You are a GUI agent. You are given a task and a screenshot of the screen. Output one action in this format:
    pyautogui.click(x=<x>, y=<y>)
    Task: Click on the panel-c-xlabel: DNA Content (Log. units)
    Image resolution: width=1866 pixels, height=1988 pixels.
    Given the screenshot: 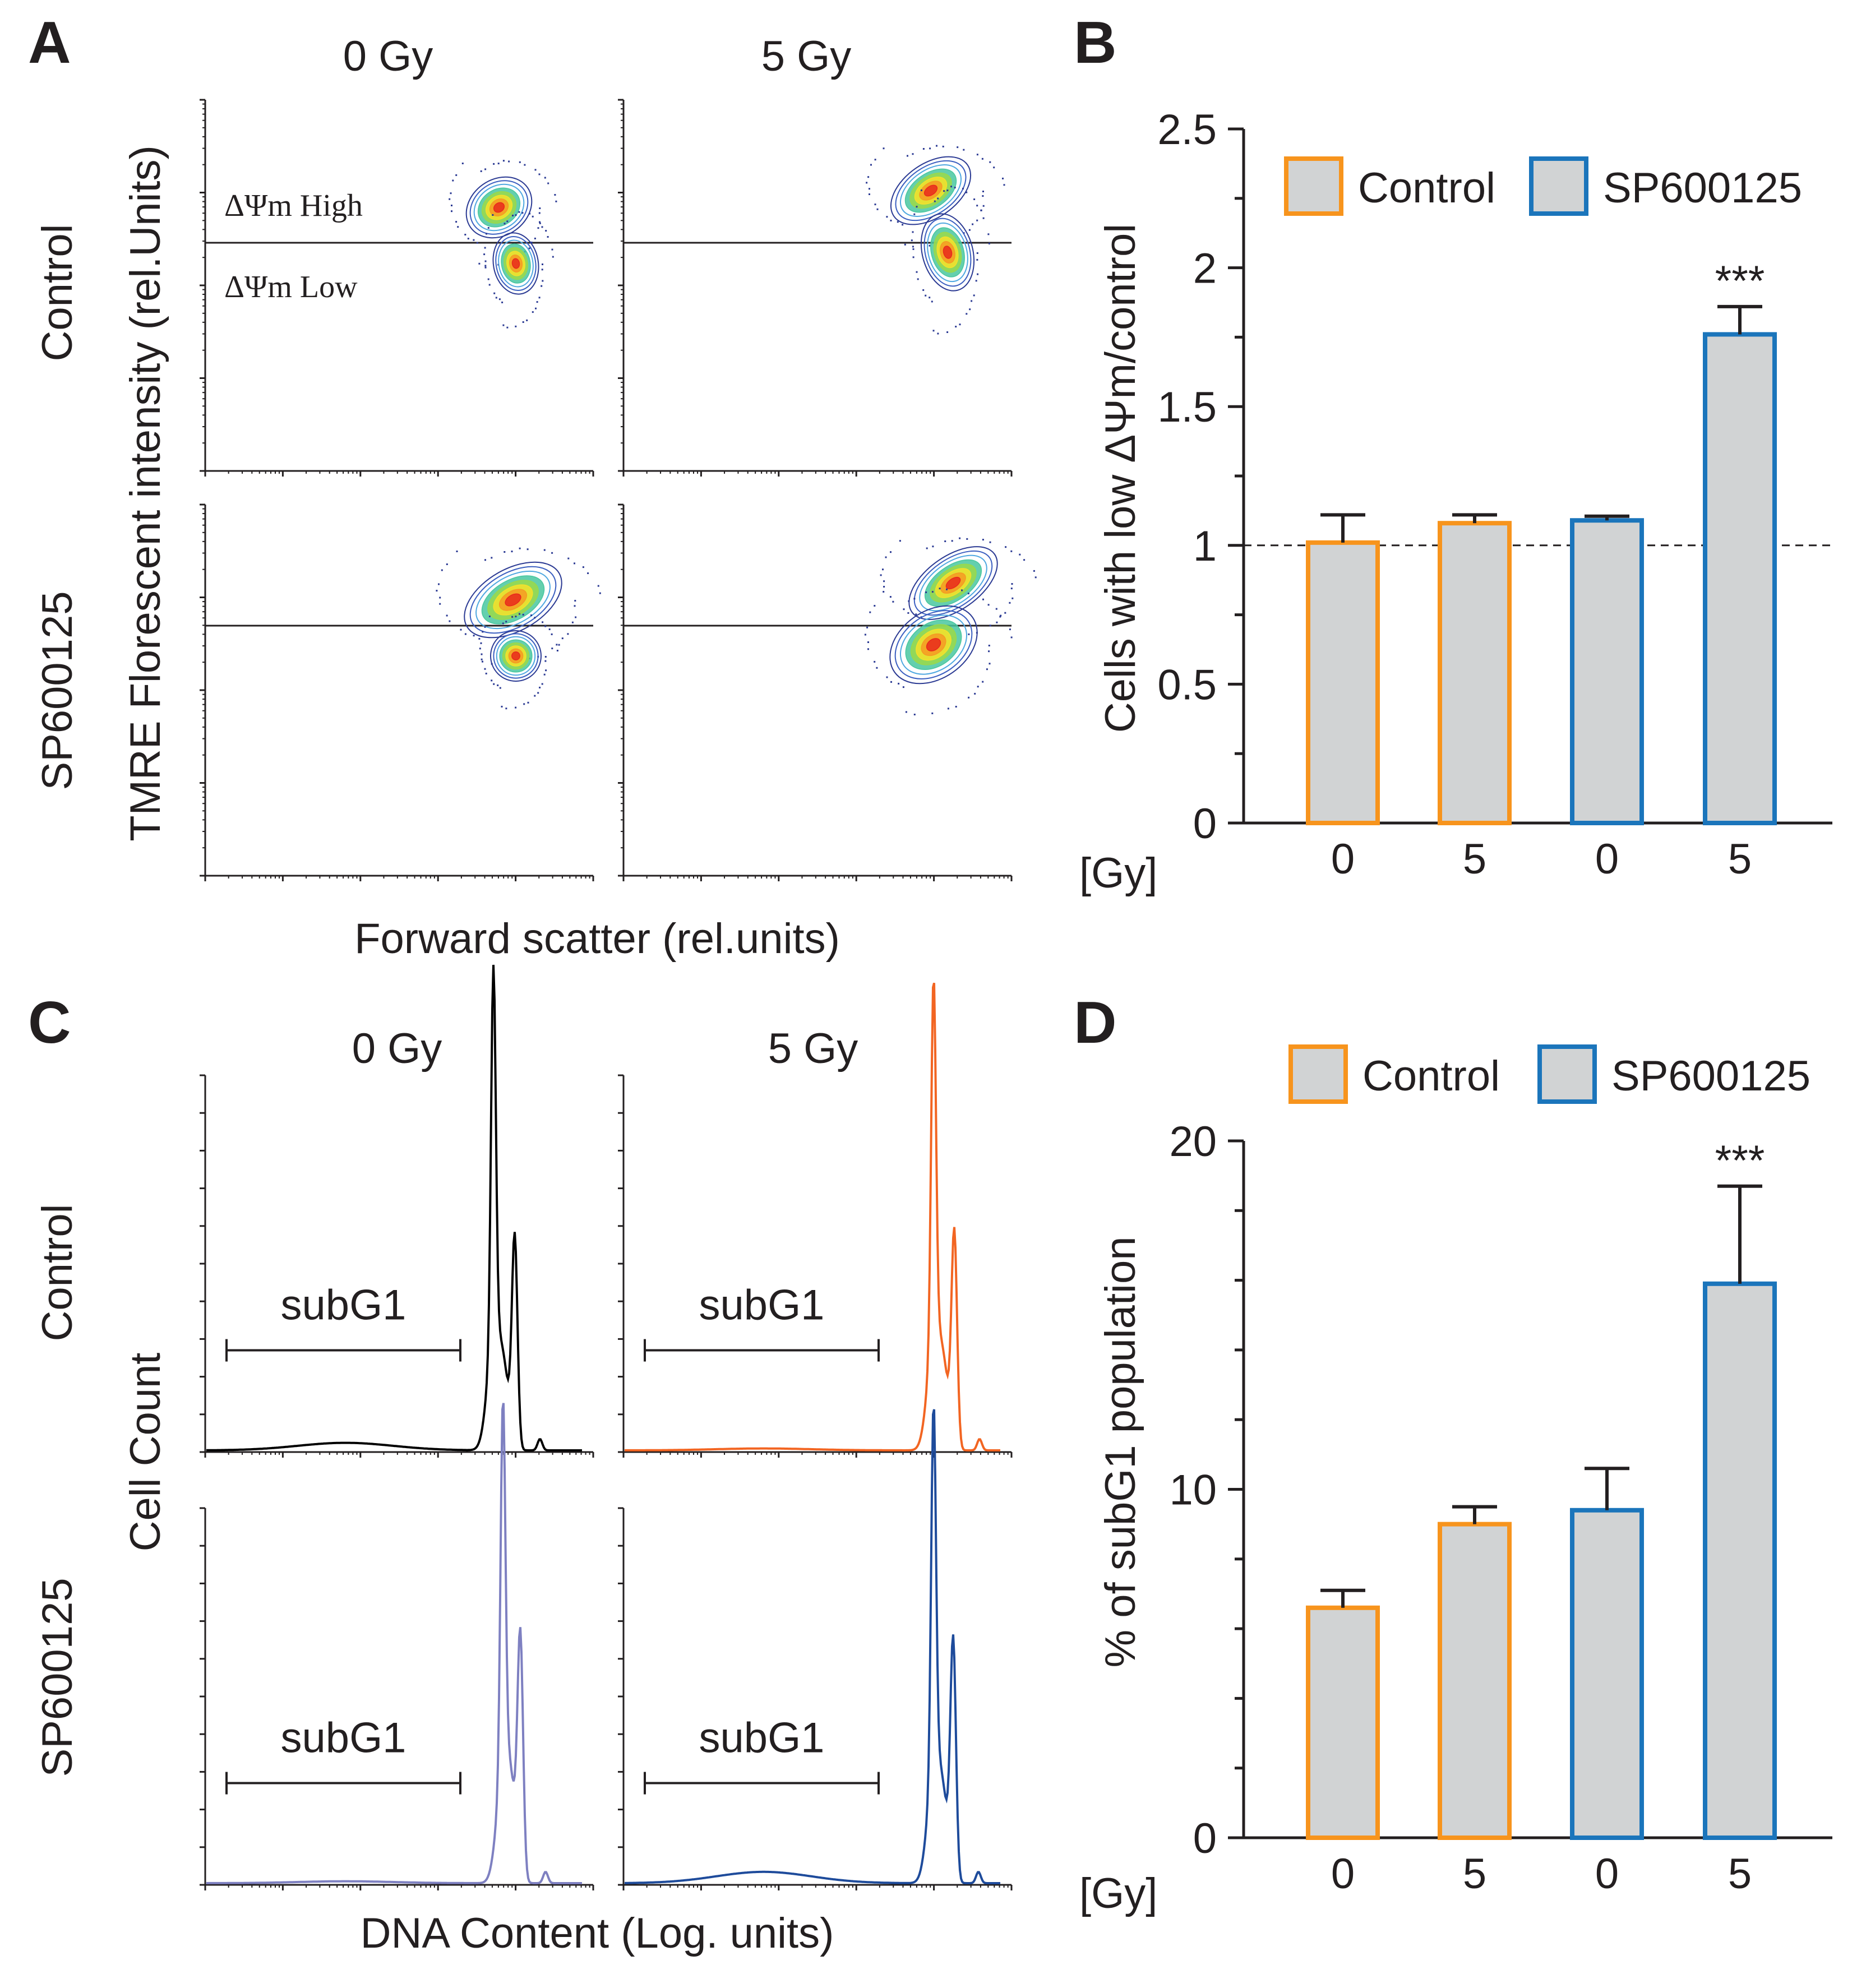 What is the action you would take?
    pyautogui.click(x=597, y=1933)
    